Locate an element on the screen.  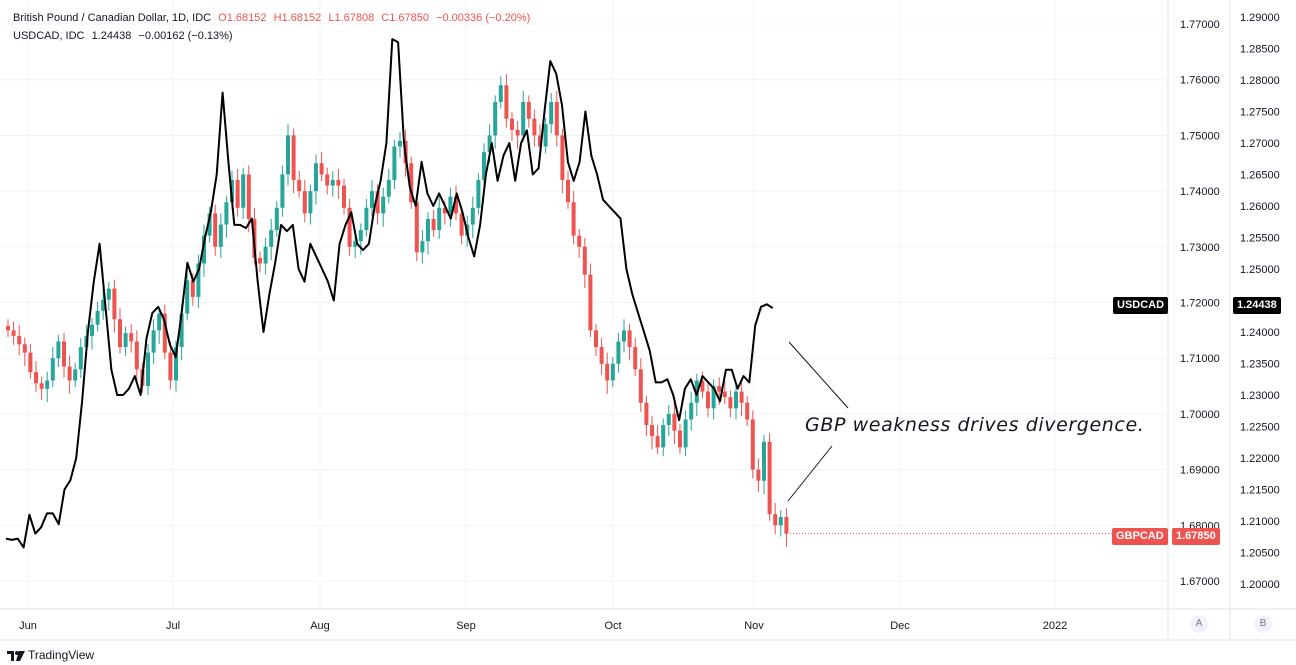
usdcad-series-tag: USDCAD is located at coordinates (1141, 305).